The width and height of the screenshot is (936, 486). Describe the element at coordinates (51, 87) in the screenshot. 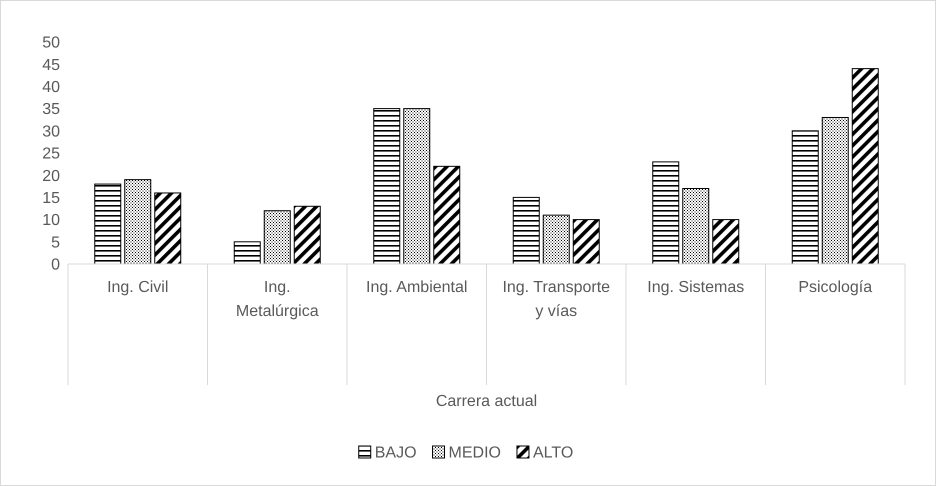

I see `y-tick-label: 40` at that location.